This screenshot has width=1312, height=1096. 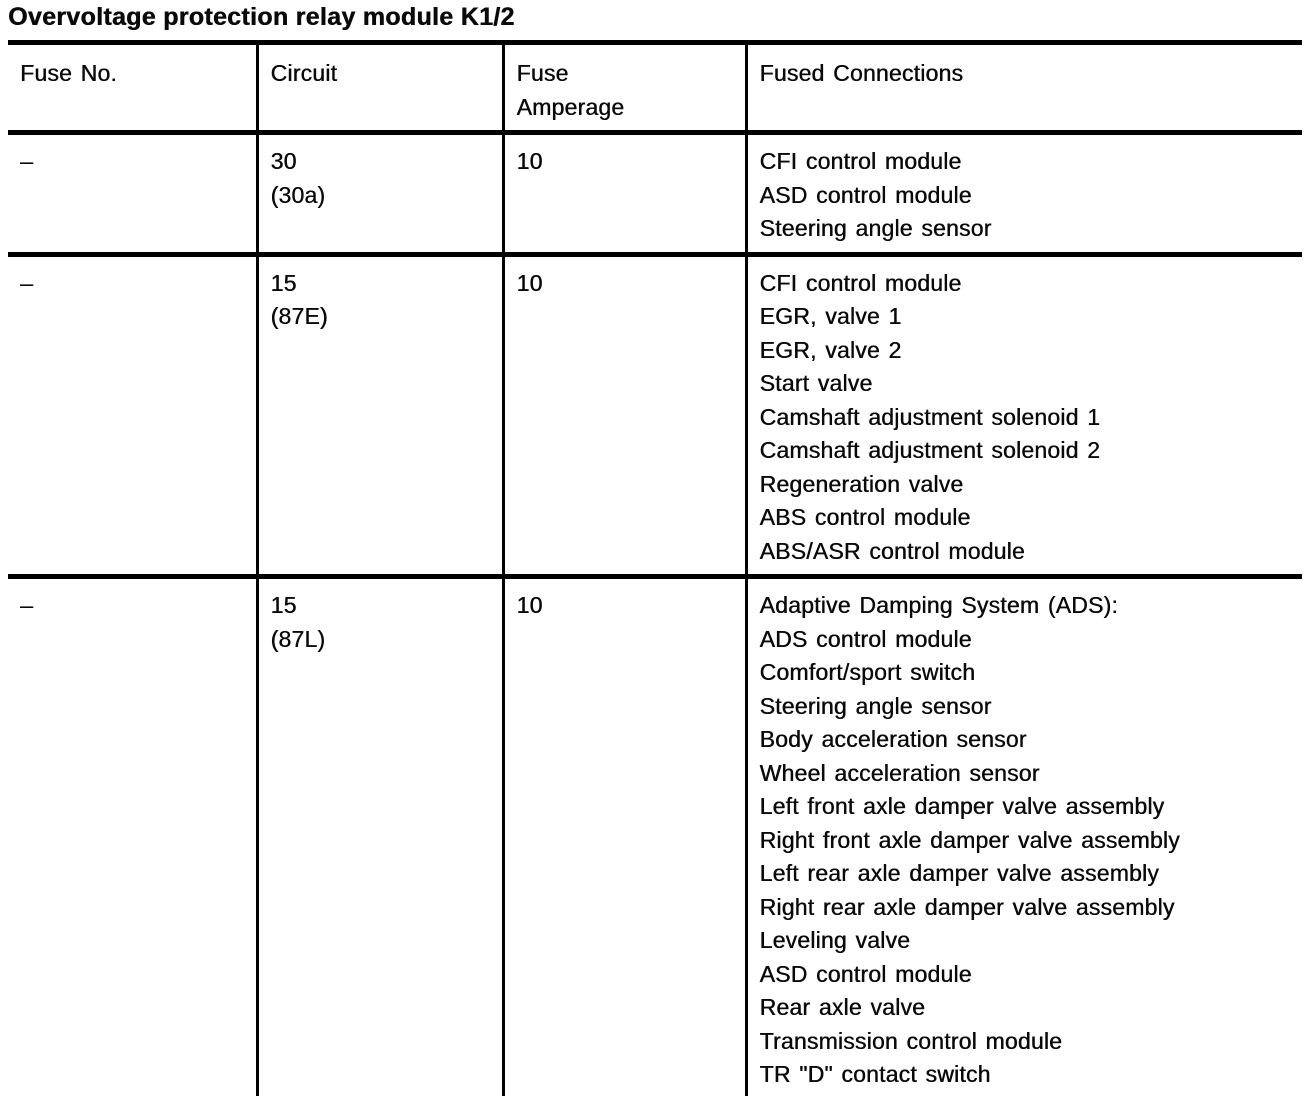 I want to click on connection-line: Left rear axle damper valve assembly, so click(x=959, y=873).